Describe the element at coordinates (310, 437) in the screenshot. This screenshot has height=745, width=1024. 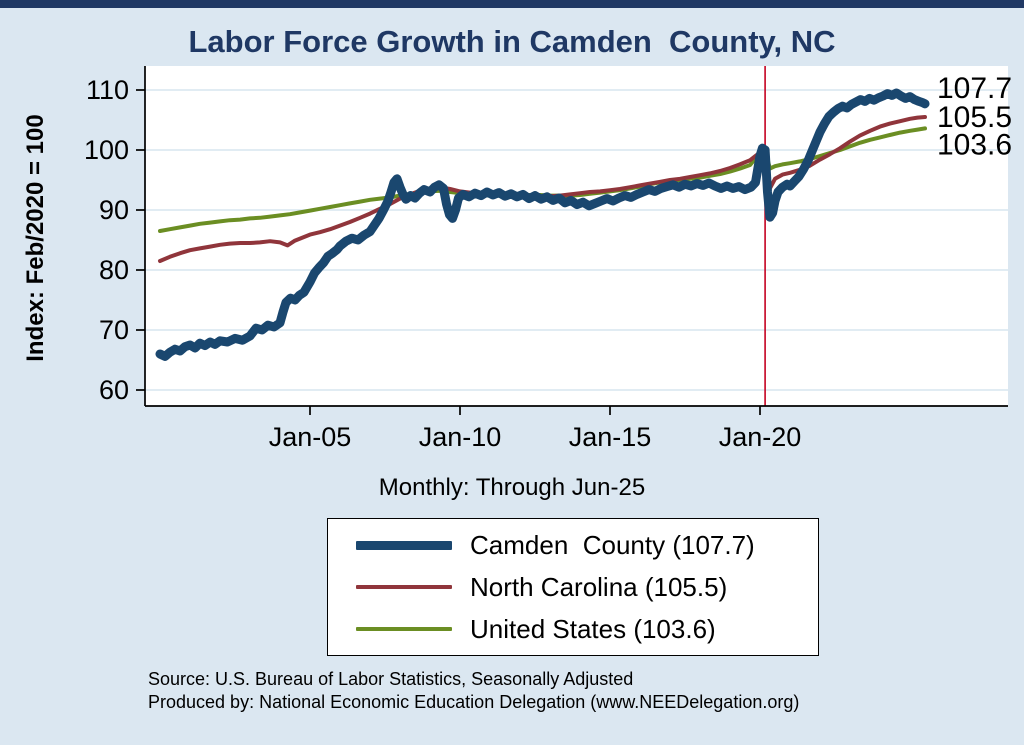
I see `x-tick-label: Jan-05` at that location.